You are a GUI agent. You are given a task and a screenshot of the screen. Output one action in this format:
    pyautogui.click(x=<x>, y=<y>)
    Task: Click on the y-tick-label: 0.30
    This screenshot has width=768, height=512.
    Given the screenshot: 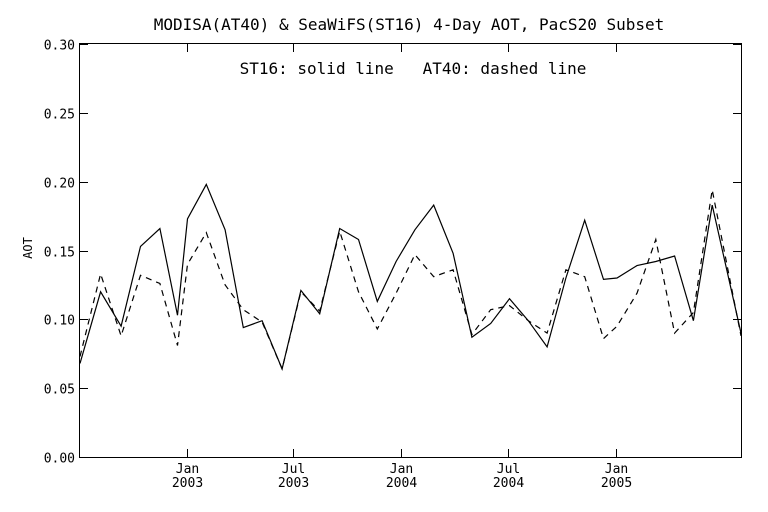 What is the action you would take?
    pyautogui.click(x=59, y=46)
    